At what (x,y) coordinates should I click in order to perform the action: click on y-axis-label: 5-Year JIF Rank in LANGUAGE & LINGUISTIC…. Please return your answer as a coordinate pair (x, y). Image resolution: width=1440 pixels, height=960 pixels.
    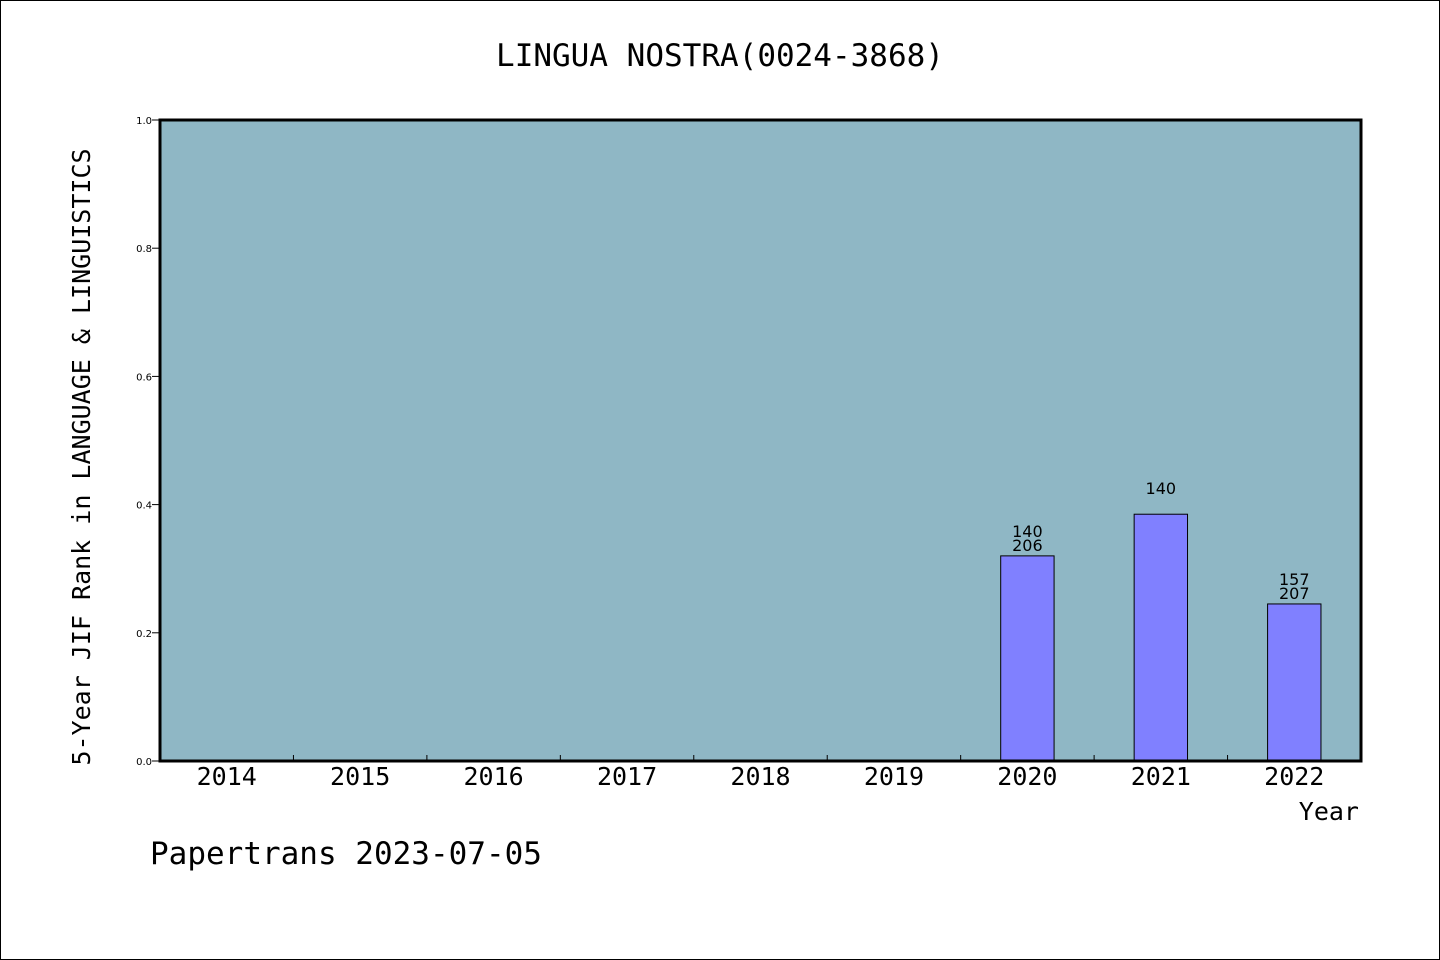
    Looking at the image, I should click on (81, 456).